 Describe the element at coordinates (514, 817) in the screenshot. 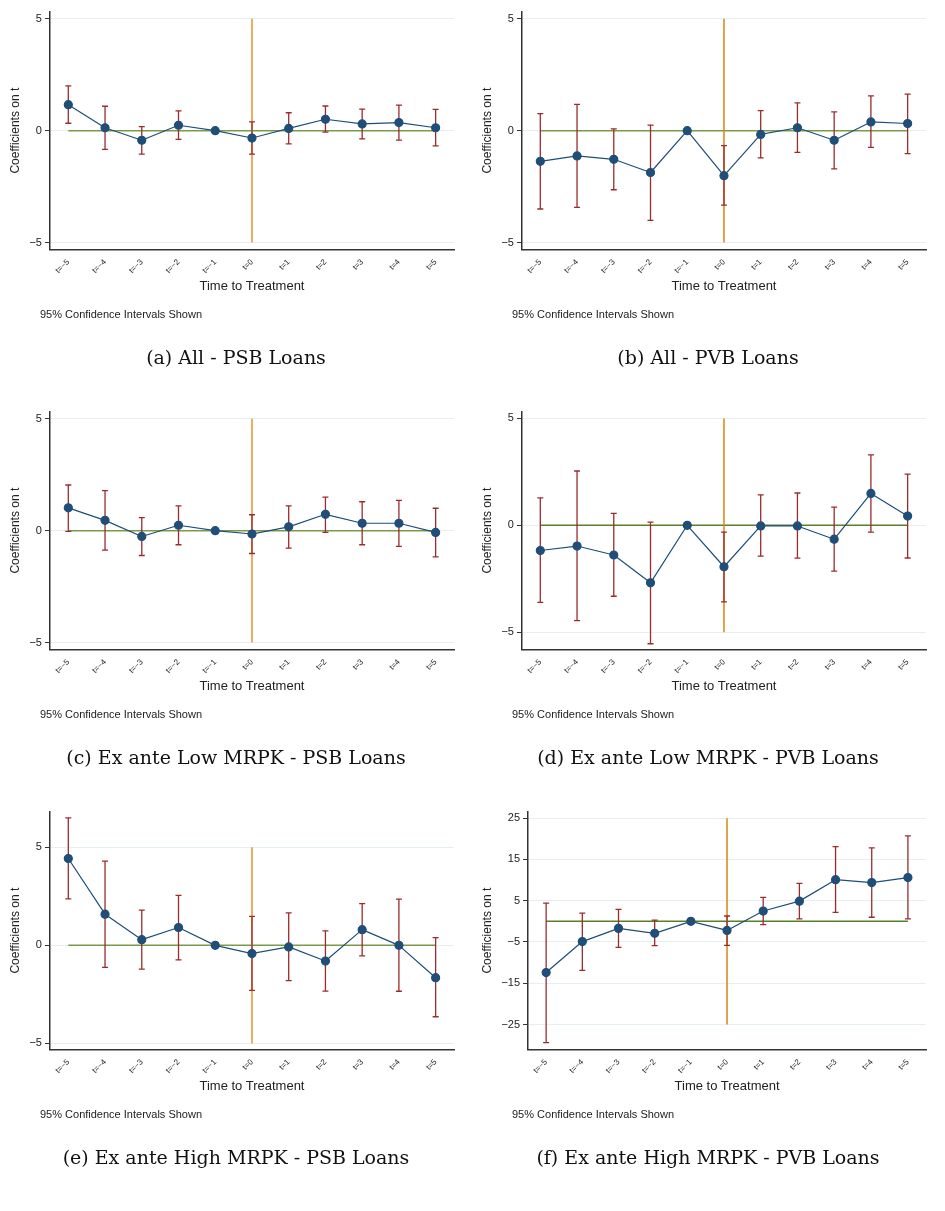

I see `y-tick-label: 25` at that location.